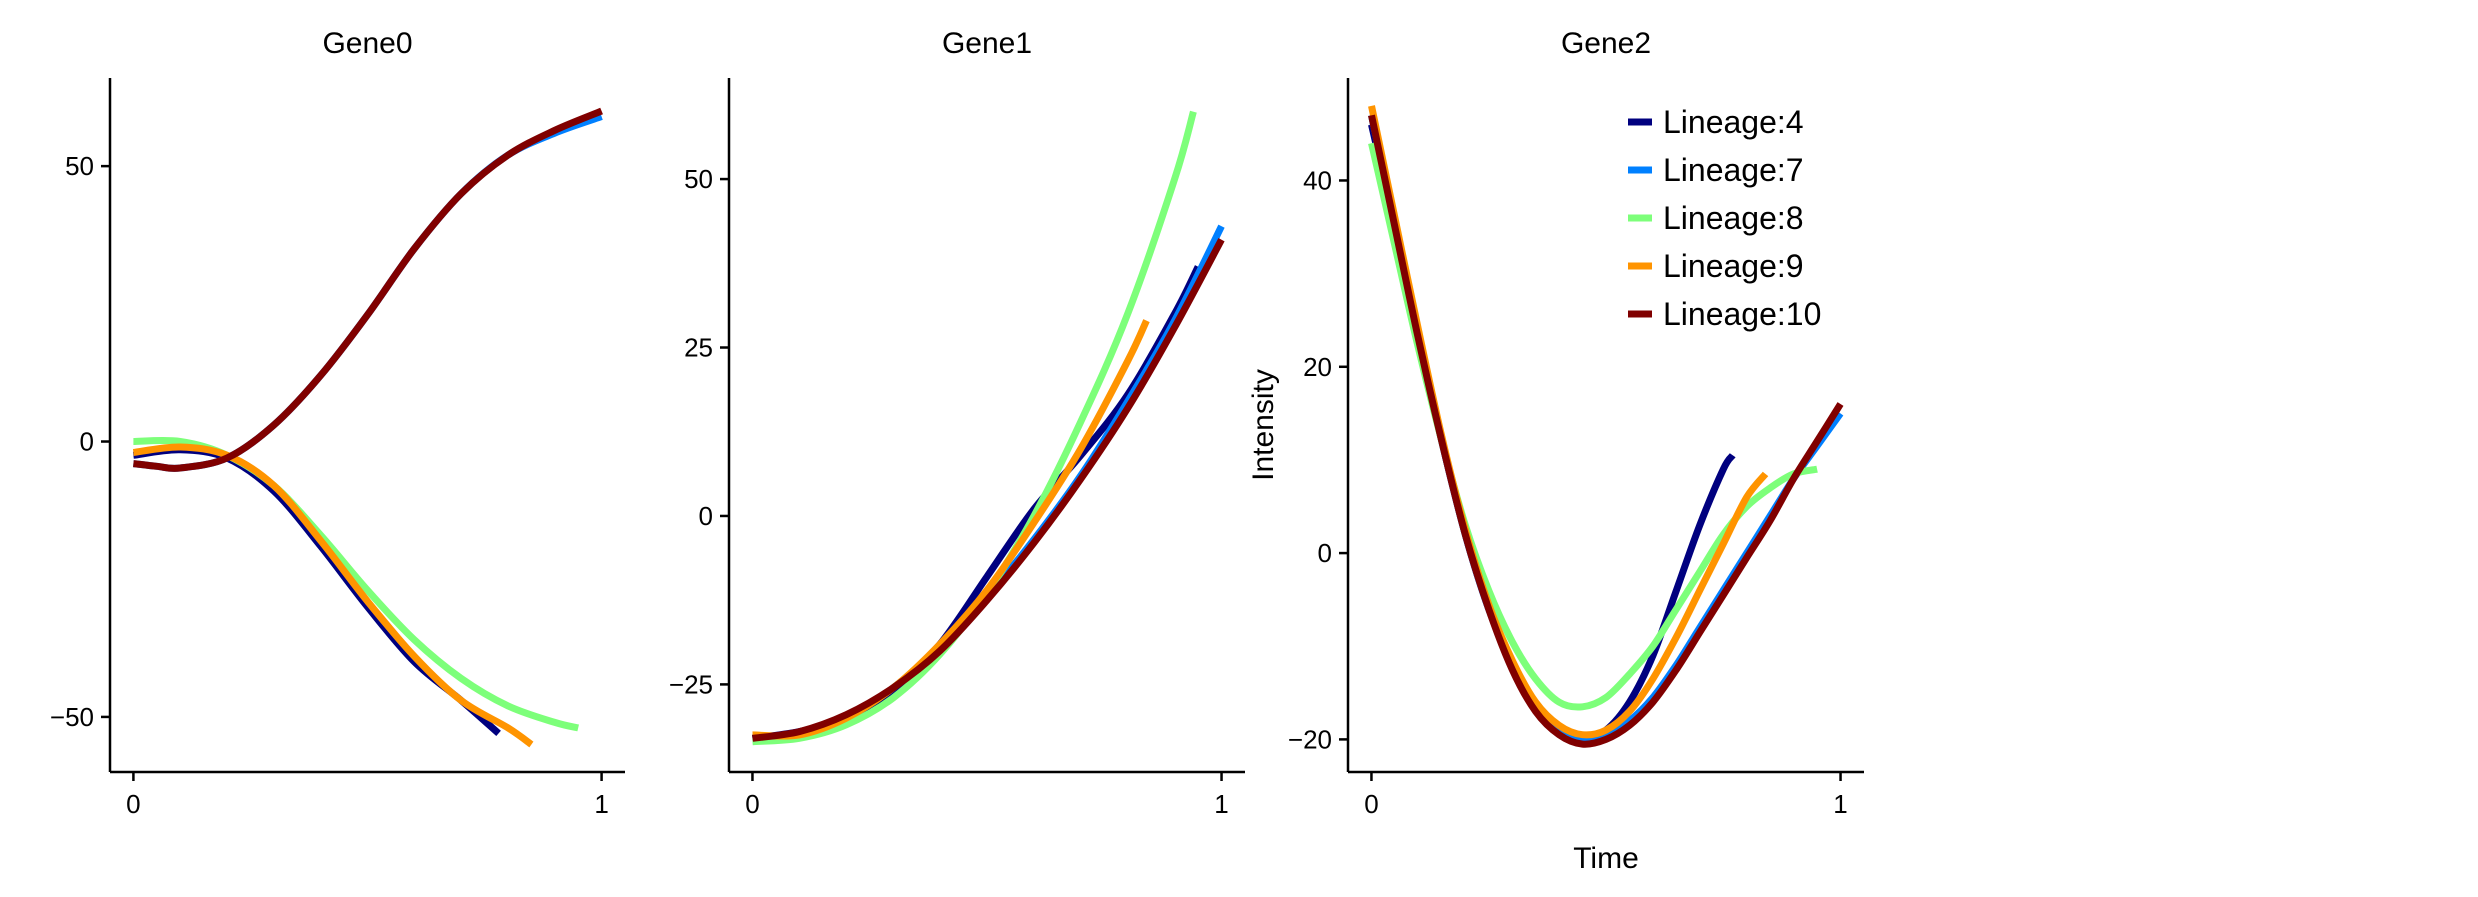 Image resolution: width=2478 pixels, height=897 pixels. Describe the element at coordinates (1733, 218) in the screenshot. I see `legend-label-lineage-8: Lineage:8` at that location.